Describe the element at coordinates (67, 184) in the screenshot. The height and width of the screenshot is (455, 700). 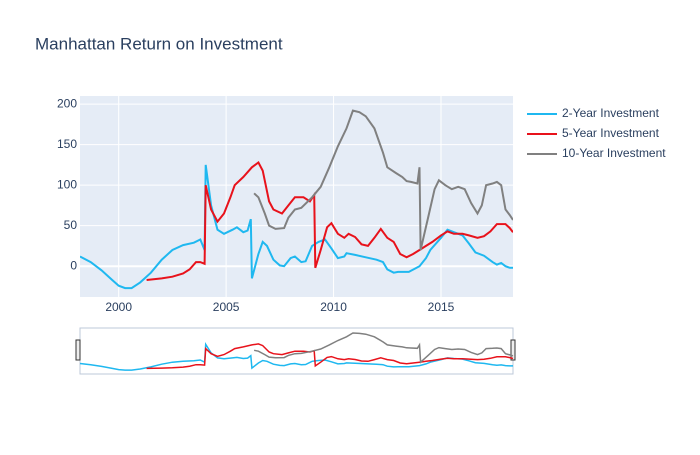
I see `y-tick-label: 100` at that location.